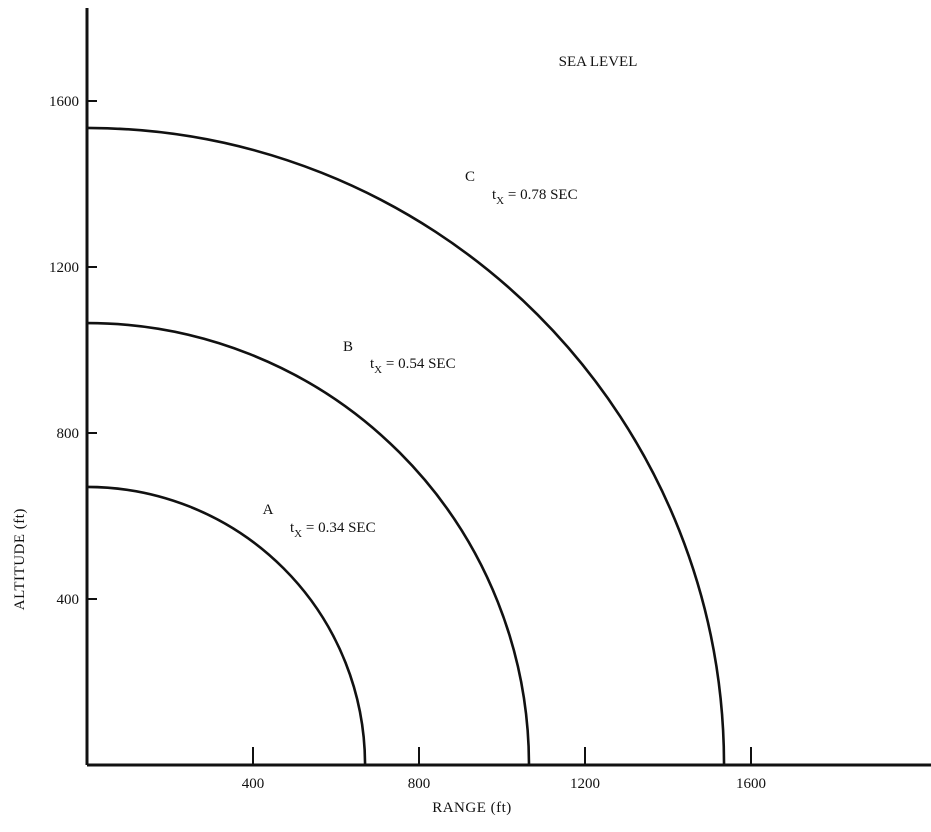  What do you see at coordinates (598, 62) in the screenshot?
I see `sea-level-annotation: SEA LEVEL` at bounding box center [598, 62].